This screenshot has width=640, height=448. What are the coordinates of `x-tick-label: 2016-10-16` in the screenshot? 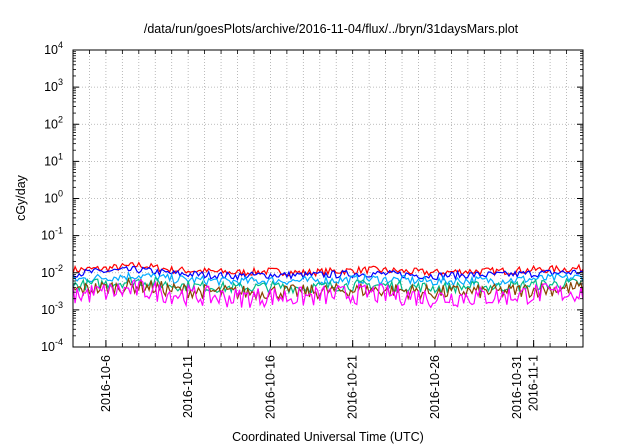 It's located at (270, 387).